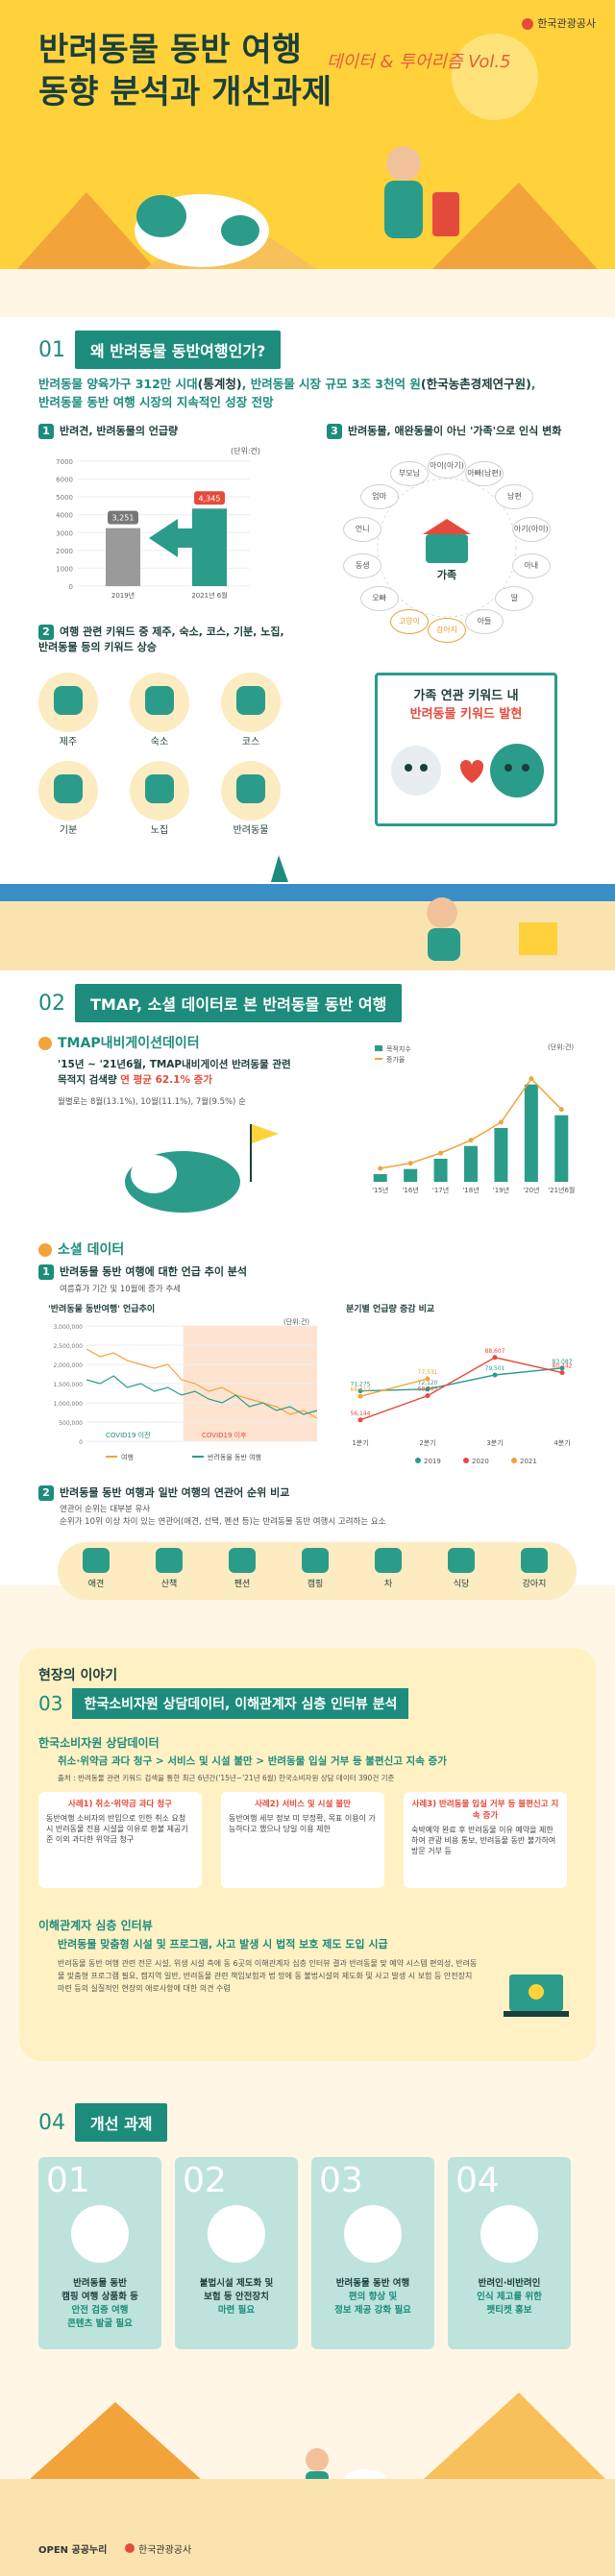 Image resolution: width=615 pixels, height=2576 pixels. I want to click on related-word-item: 식당, so click(461, 1568).